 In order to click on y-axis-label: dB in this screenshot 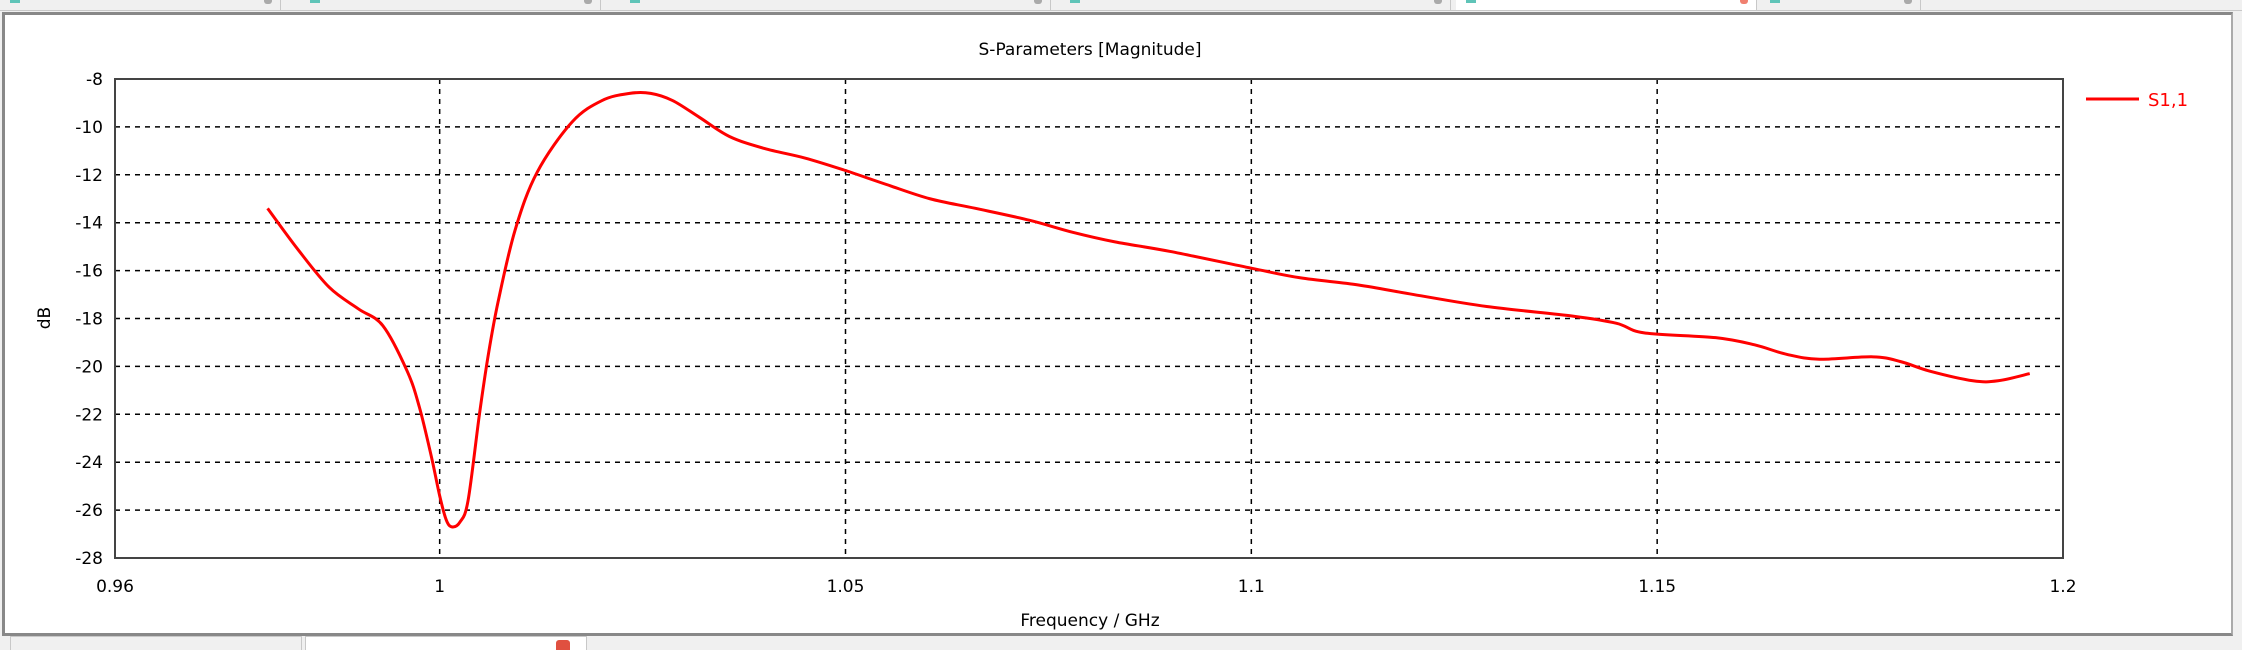, I will do `click(45, 318)`.